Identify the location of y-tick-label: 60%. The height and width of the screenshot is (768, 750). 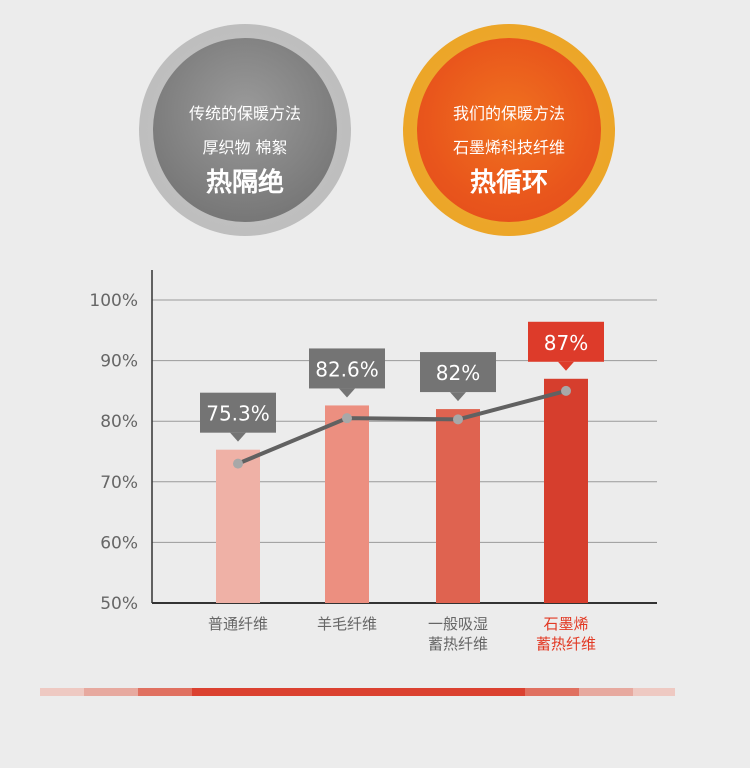
(119, 543).